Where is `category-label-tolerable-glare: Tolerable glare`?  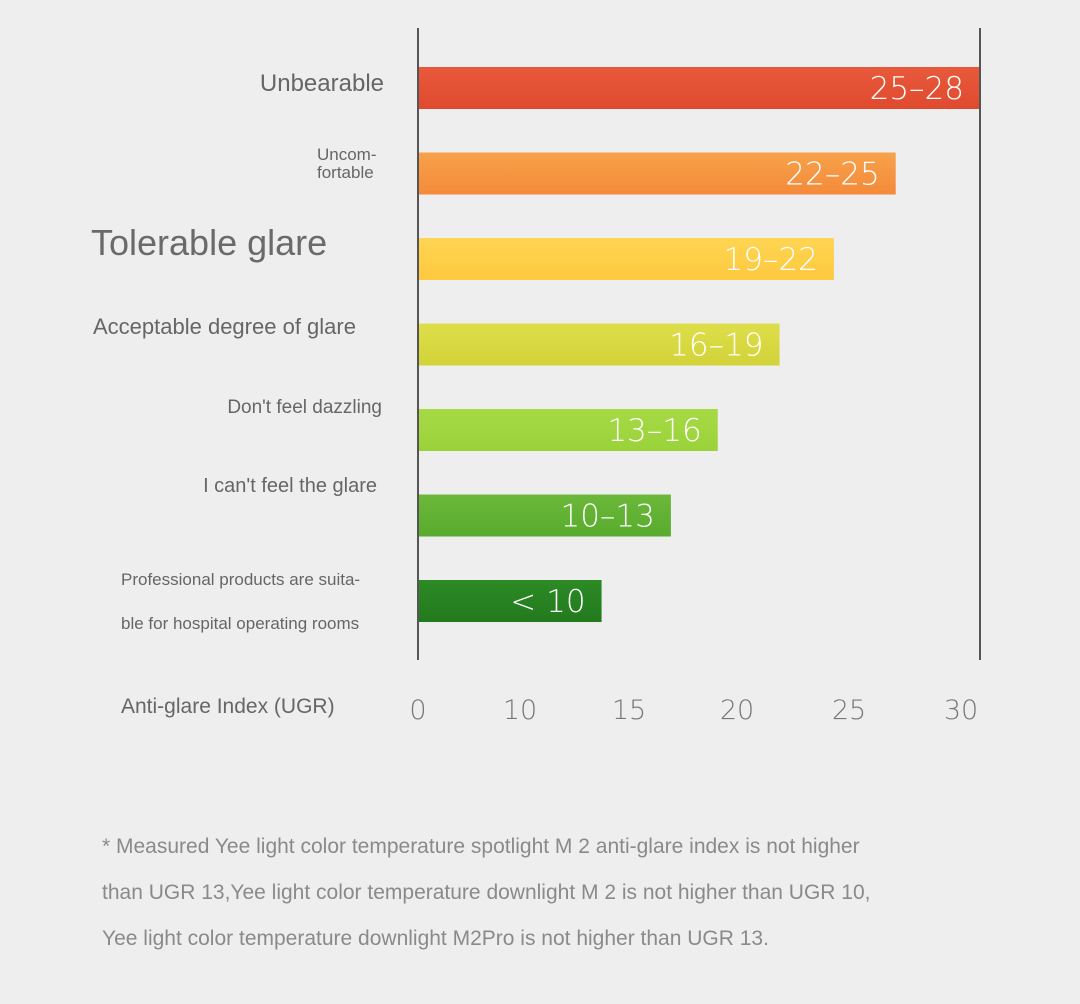
category-label-tolerable-glare: Tolerable glare is located at coordinates (209, 242).